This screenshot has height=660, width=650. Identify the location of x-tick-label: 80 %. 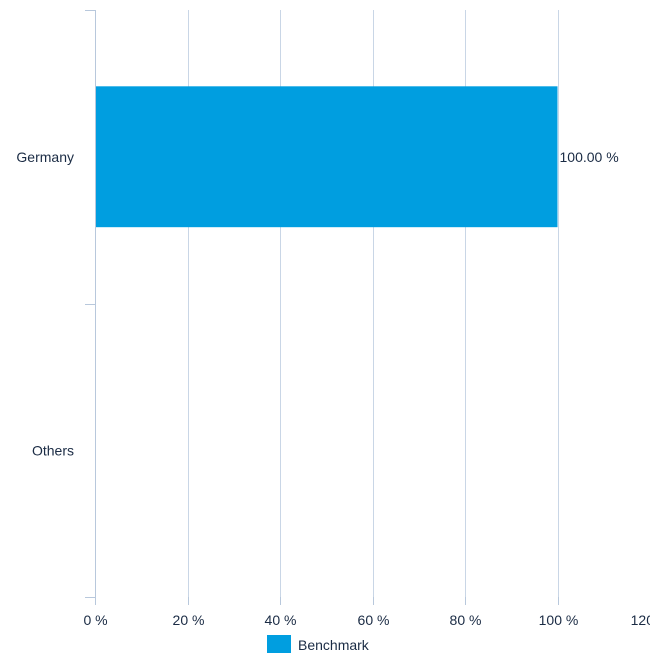
(466, 620).